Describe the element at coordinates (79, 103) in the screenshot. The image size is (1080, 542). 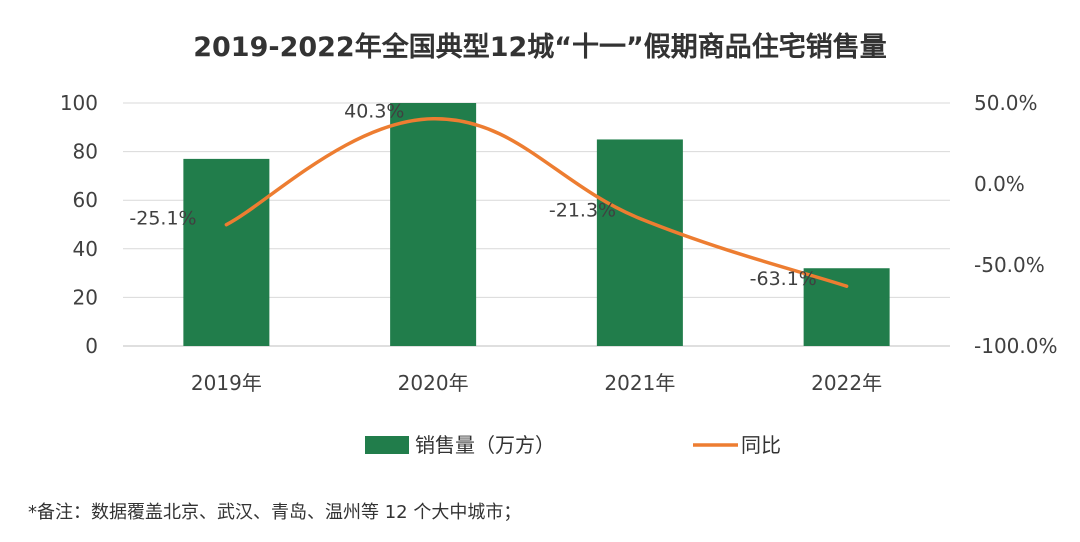
I see `left-tick-label: 100` at that location.